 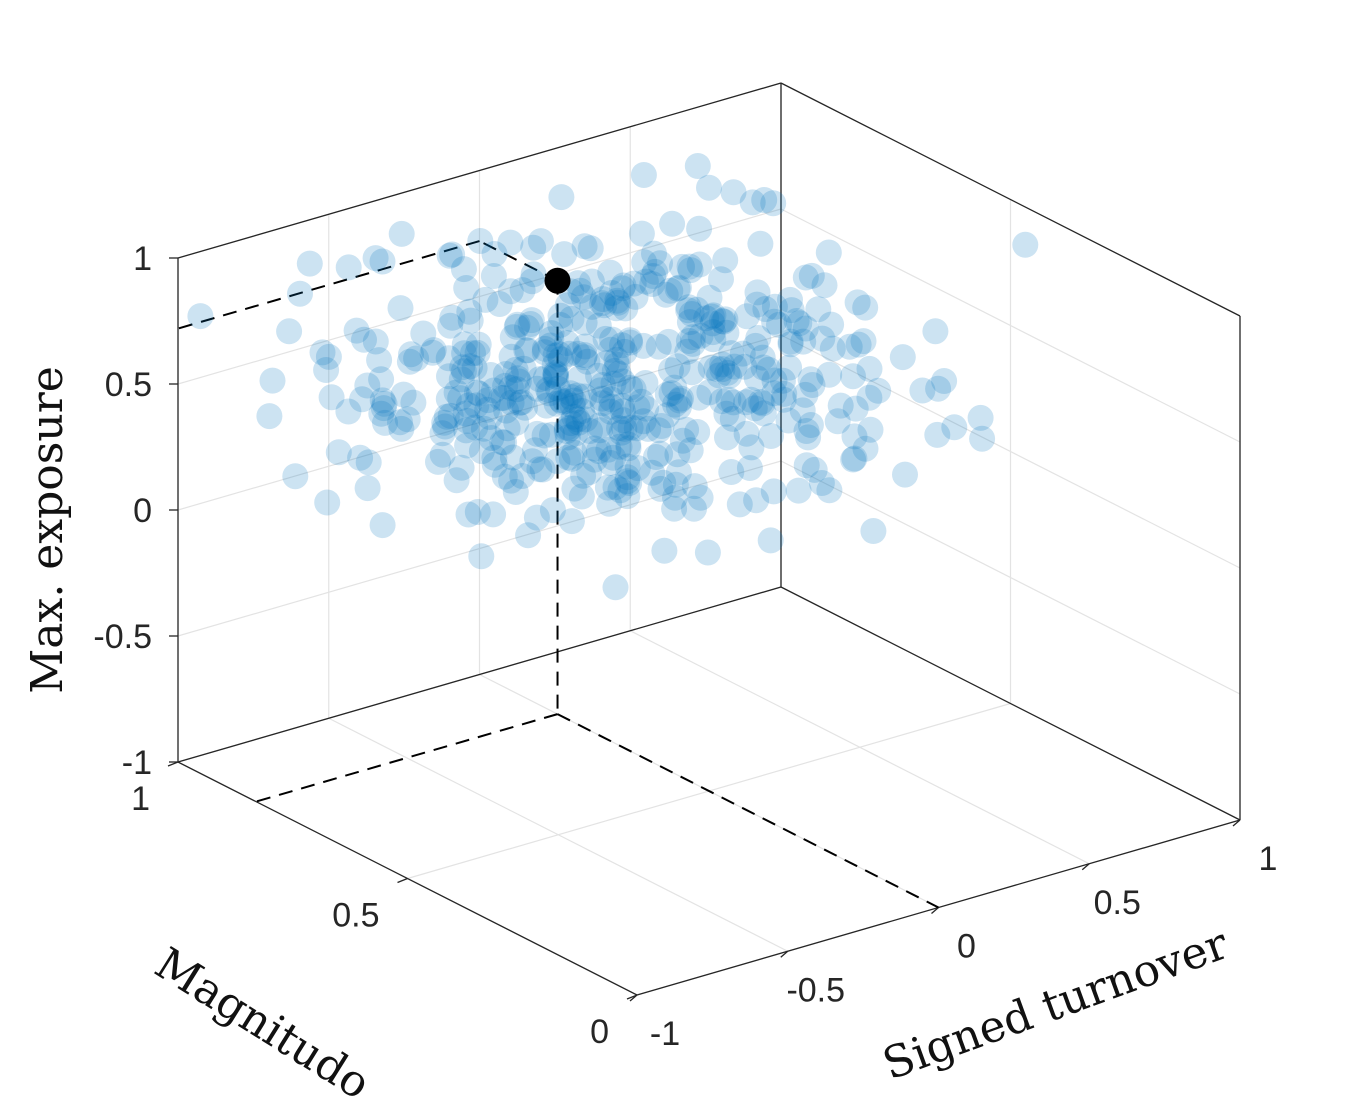 I want to click on x-axis-label: Signed turnover, so click(x=1055, y=1004).